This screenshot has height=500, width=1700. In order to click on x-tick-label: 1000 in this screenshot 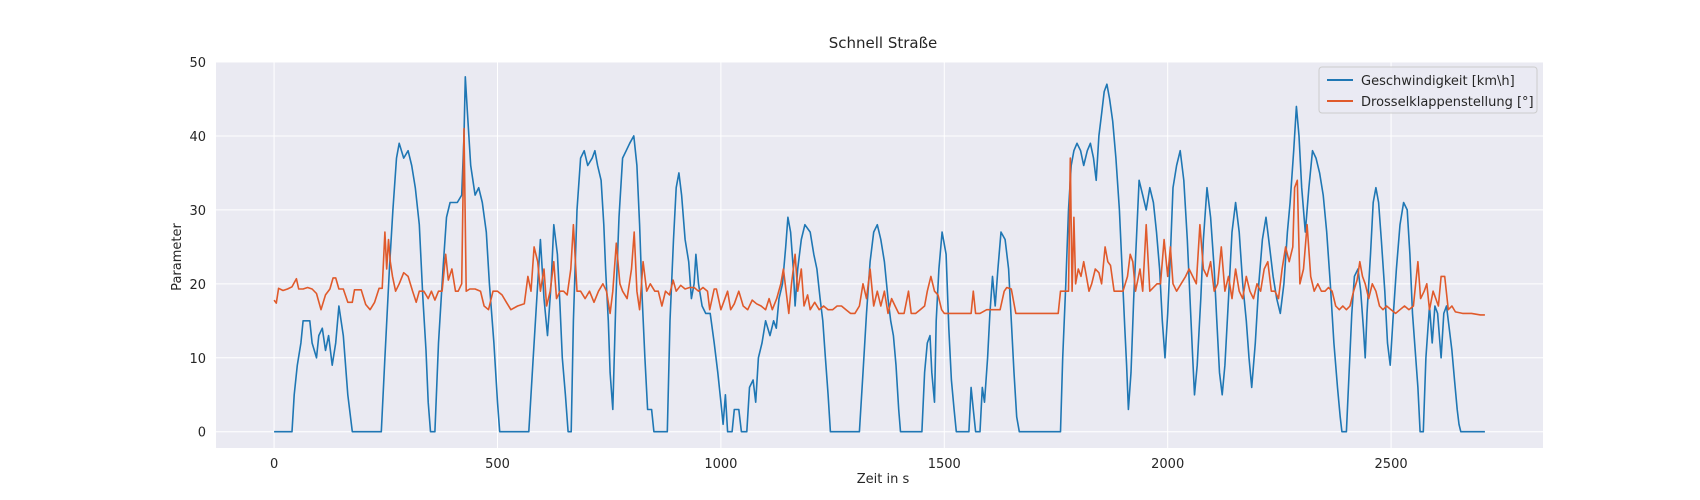, I will do `click(720, 464)`.